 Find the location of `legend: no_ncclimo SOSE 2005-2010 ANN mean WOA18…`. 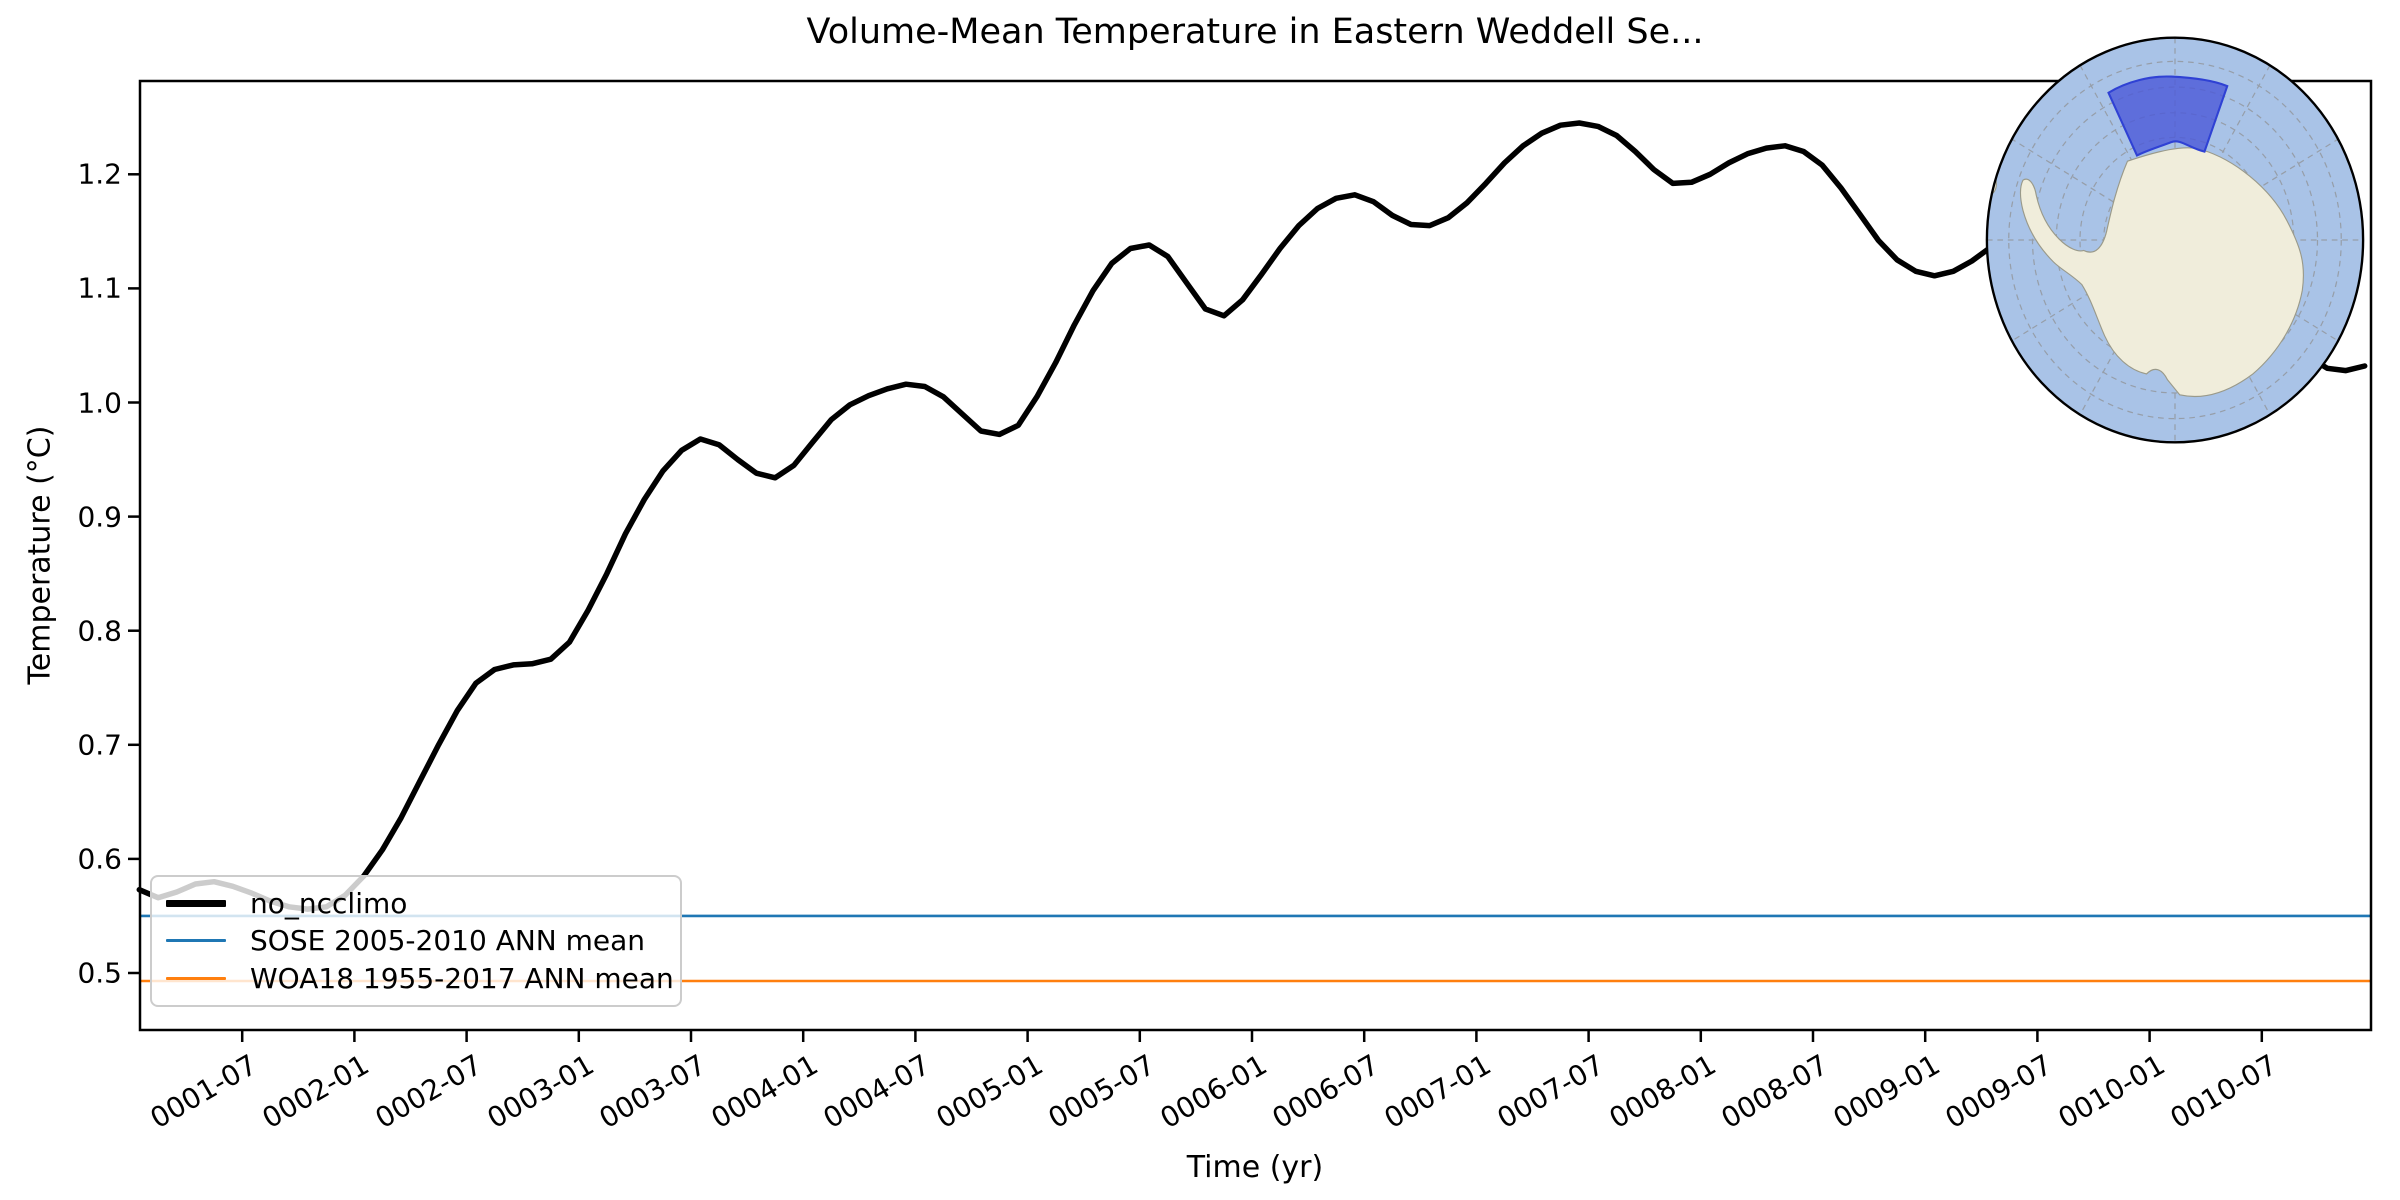

legend: no_ncclimo SOSE 2005-2010 ANN mean WOA18… is located at coordinates (416, 941).